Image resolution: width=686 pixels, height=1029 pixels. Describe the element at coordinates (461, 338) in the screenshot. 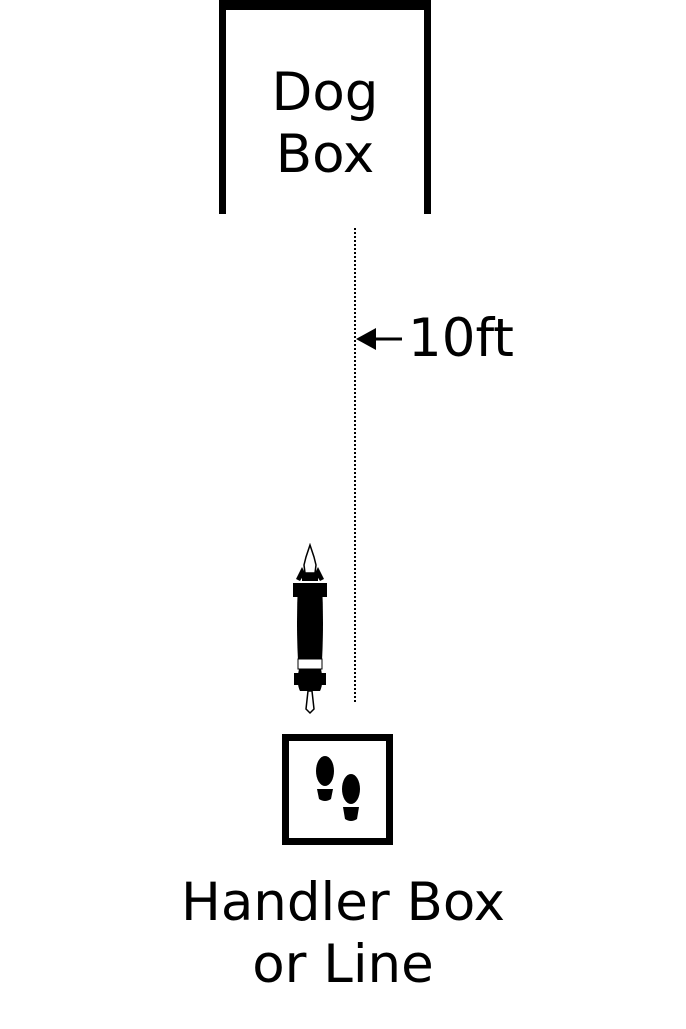

I see `distance-label: 10ft` at that location.